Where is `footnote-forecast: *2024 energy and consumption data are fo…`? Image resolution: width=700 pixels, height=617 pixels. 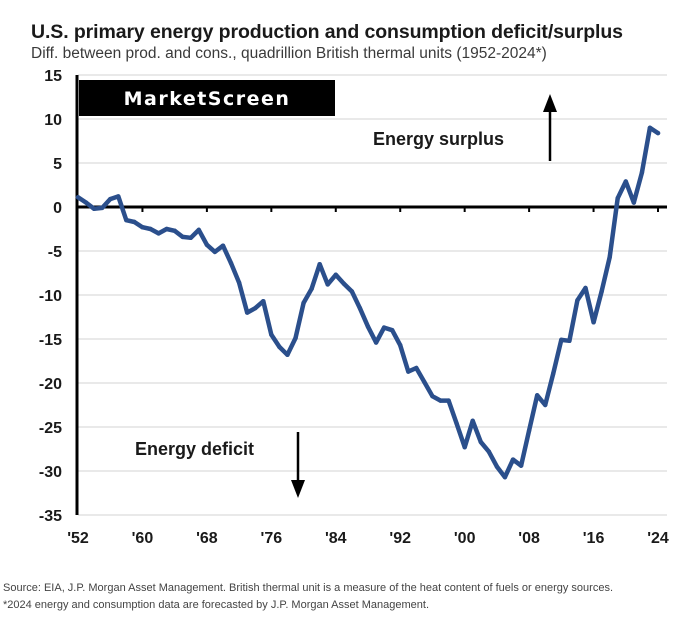
footnote-forecast: *2024 energy and consumption data are fo… is located at coordinates (216, 605).